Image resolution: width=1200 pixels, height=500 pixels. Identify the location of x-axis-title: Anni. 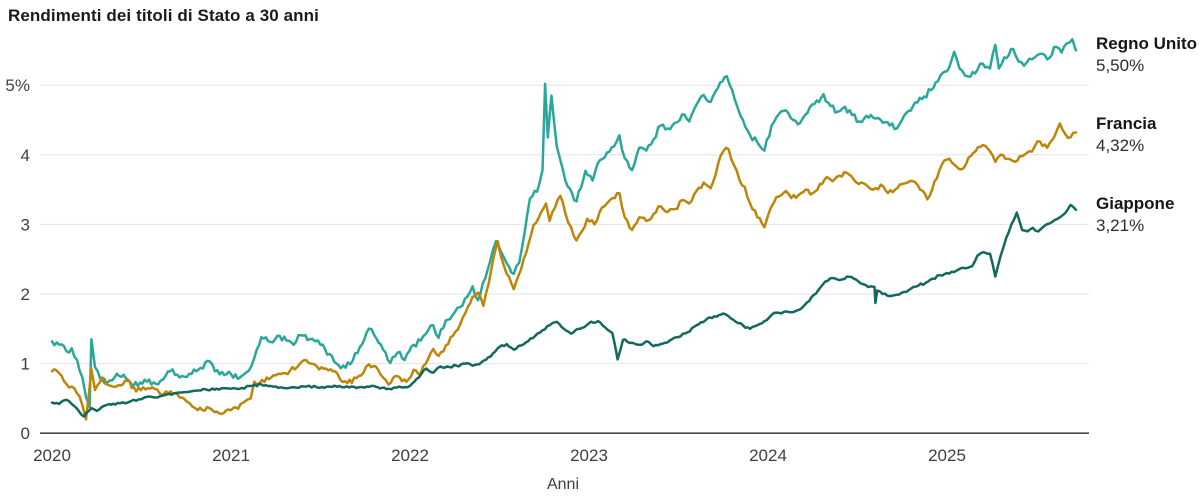
(563, 484).